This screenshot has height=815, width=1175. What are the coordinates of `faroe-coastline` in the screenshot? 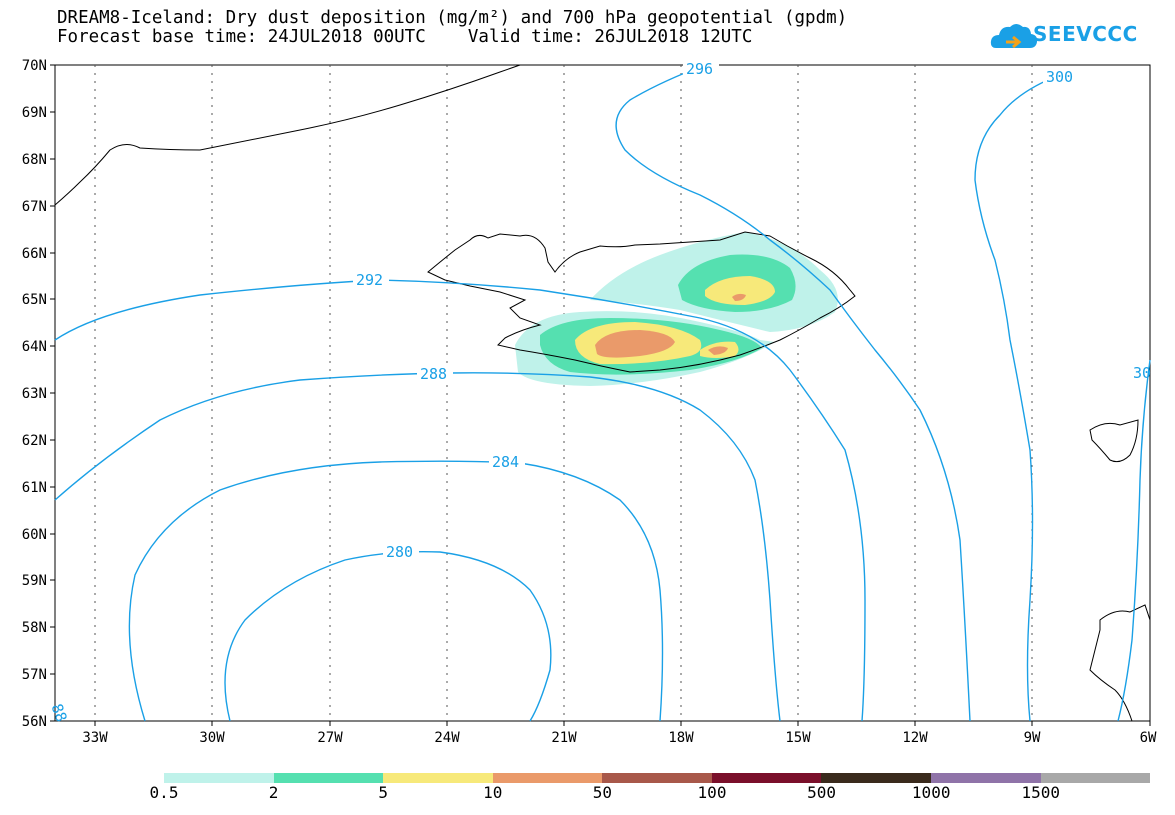 It's located at (1114, 441).